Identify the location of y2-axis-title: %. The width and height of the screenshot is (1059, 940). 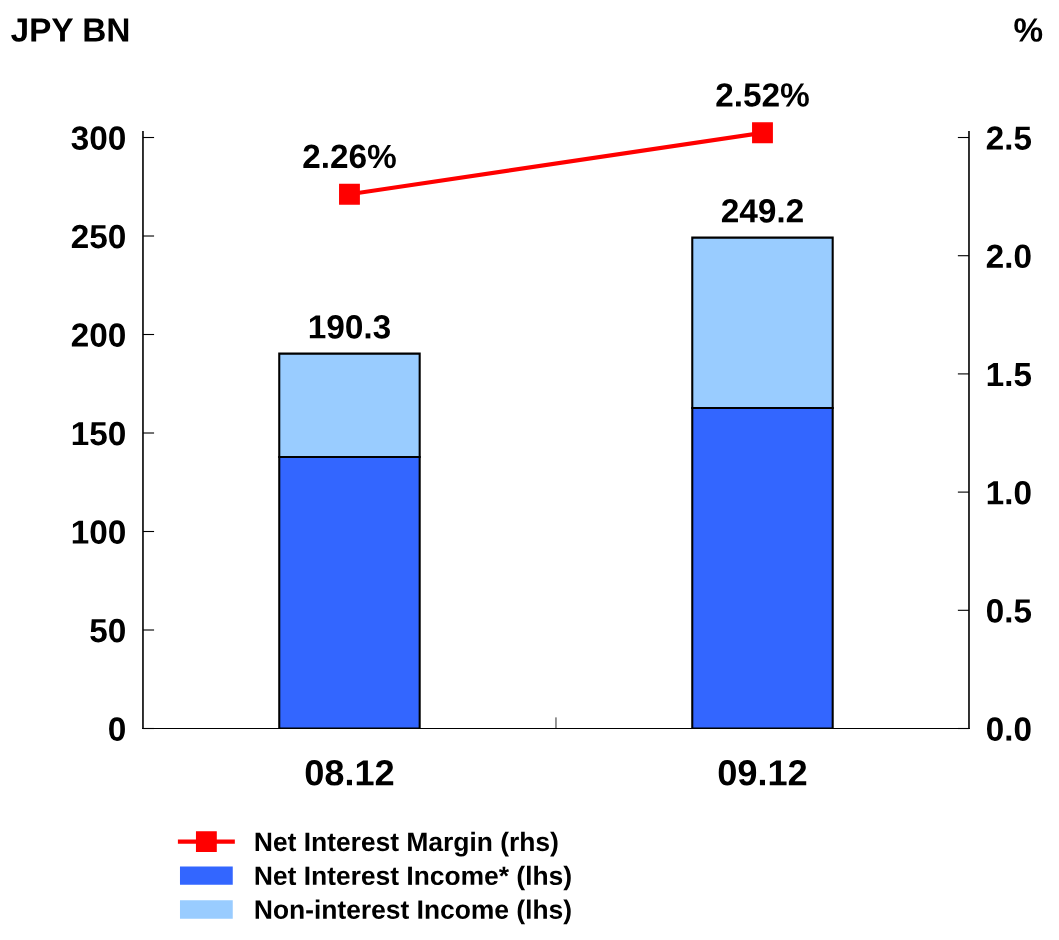
(1028, 30).